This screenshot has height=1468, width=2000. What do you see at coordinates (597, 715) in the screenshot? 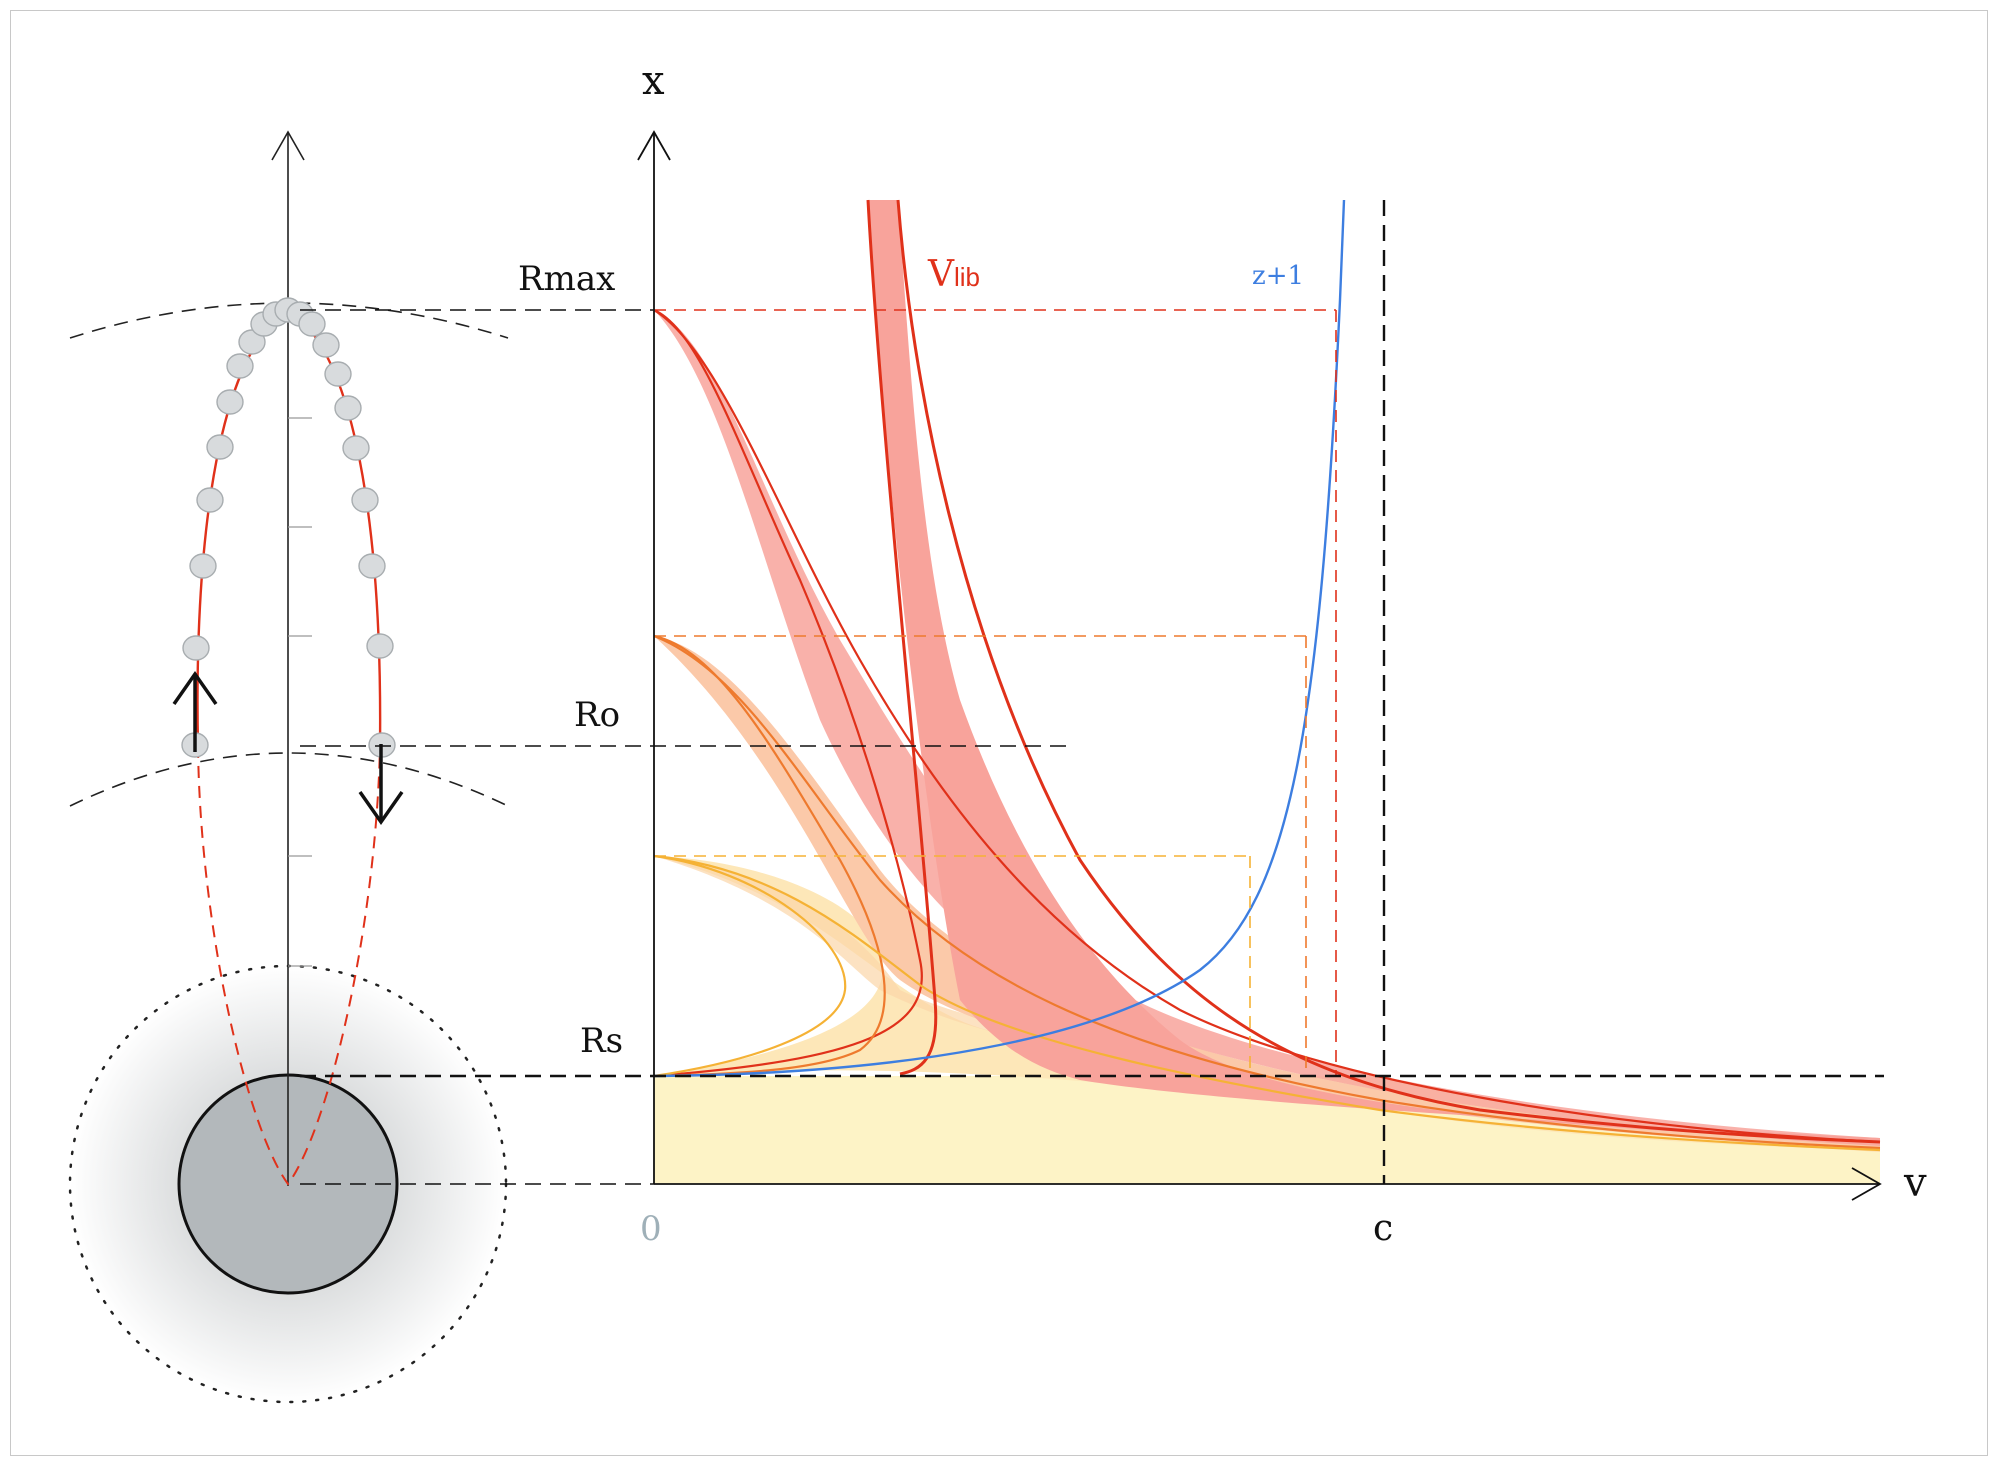
I see `ro-label: Ro` at bounding box center [597, 715].